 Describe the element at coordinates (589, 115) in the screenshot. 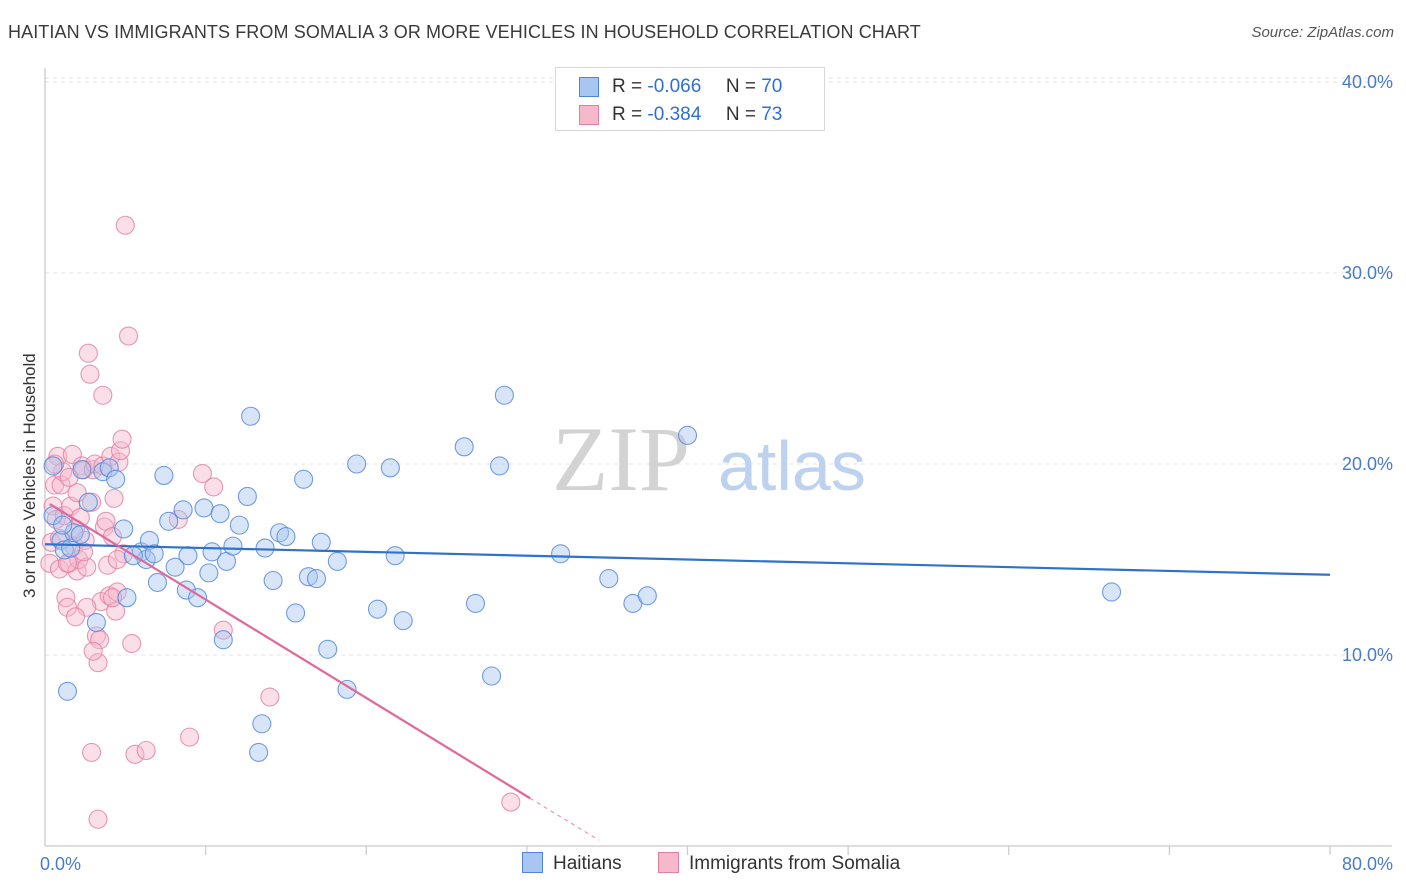

I see `legend-swatch-pink` at that location.